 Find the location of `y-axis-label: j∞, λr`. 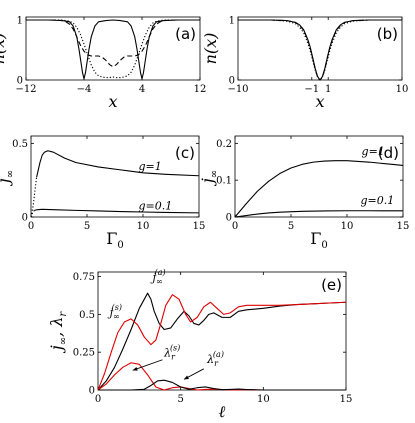

y-axis-label: j∞, λr is located at coordinates (58, 332).